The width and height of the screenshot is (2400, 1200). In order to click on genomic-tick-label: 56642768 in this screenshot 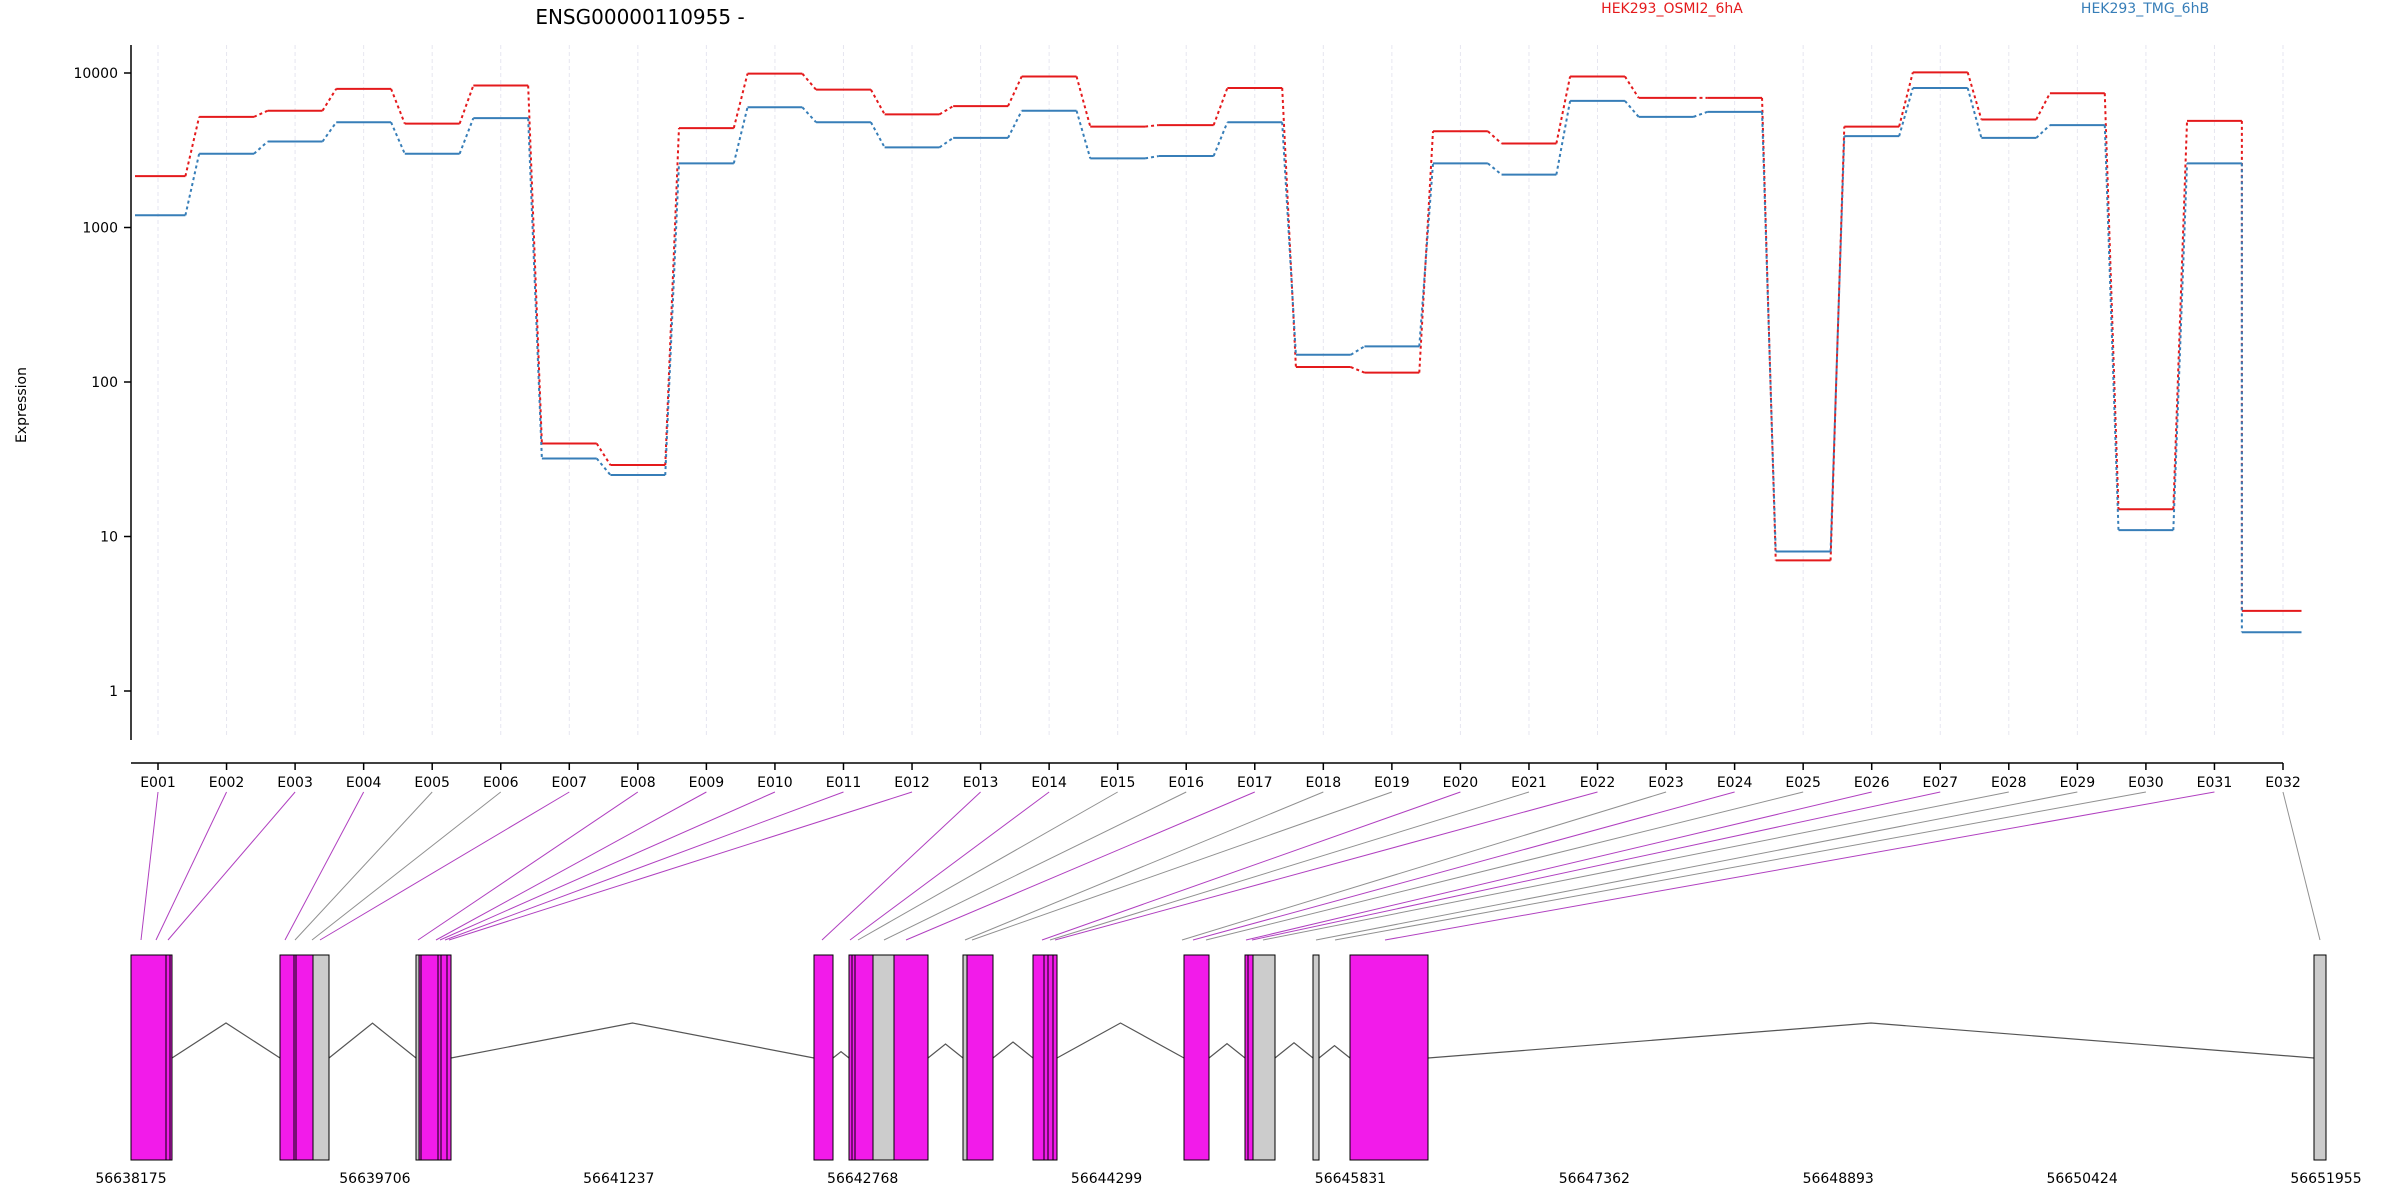, I will do `click(862, 1179)`.